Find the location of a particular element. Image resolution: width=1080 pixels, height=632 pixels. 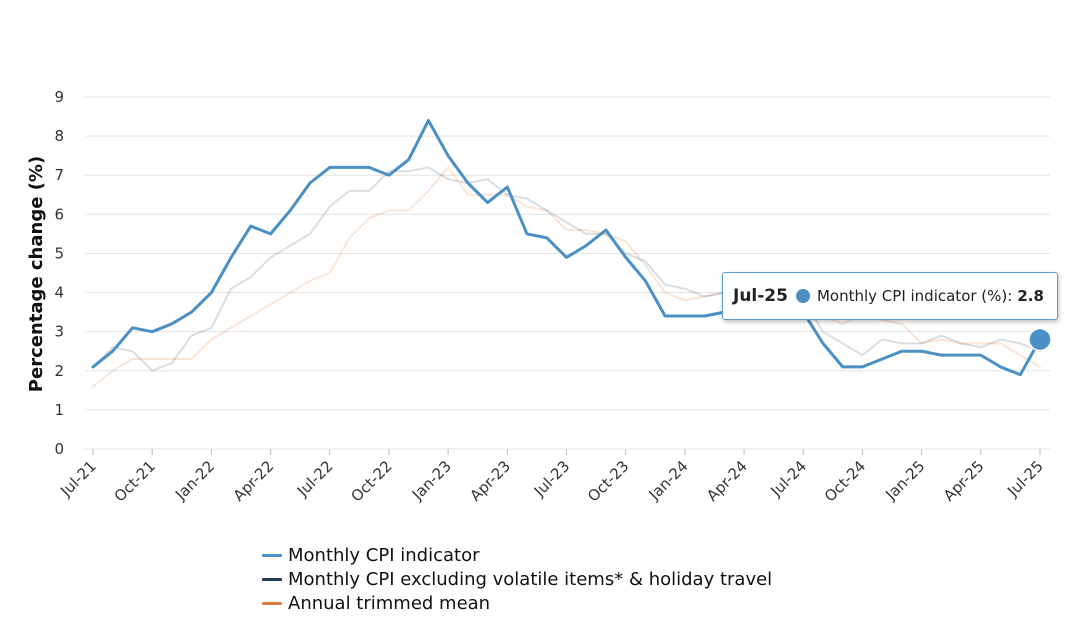

y-tick-label: 5 is located at coordinates (59, 253).